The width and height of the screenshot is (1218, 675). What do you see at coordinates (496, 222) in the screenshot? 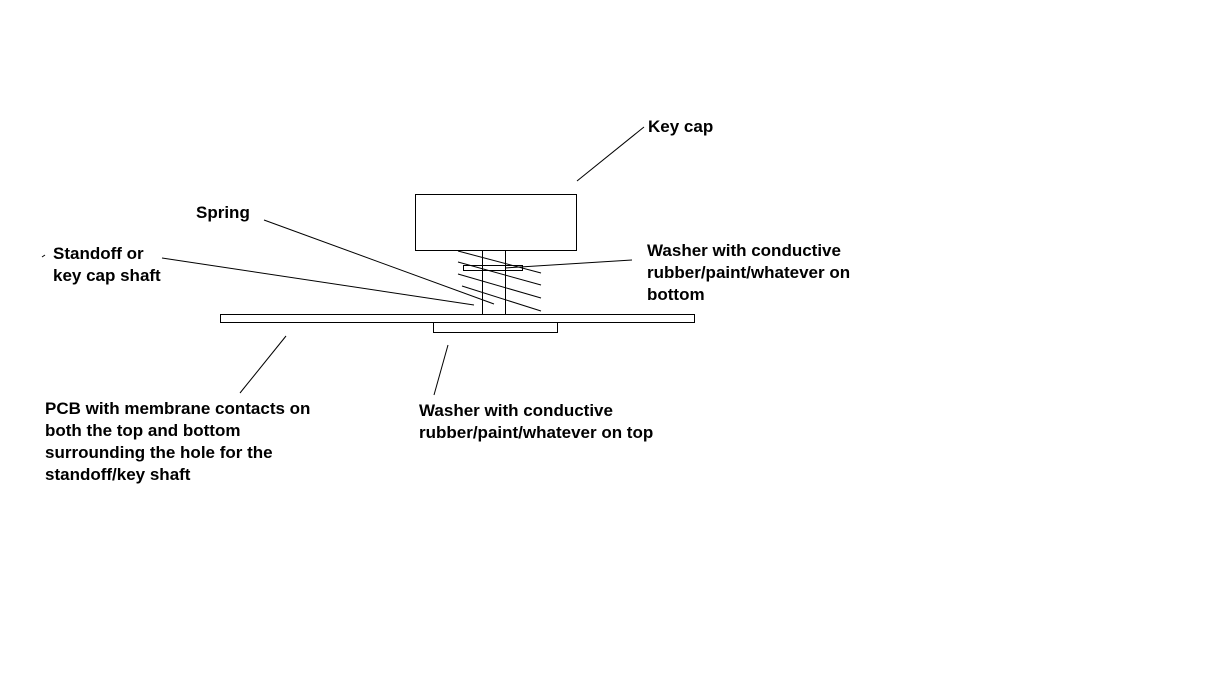
I see `key-cap` at bounding box center [496, 222].